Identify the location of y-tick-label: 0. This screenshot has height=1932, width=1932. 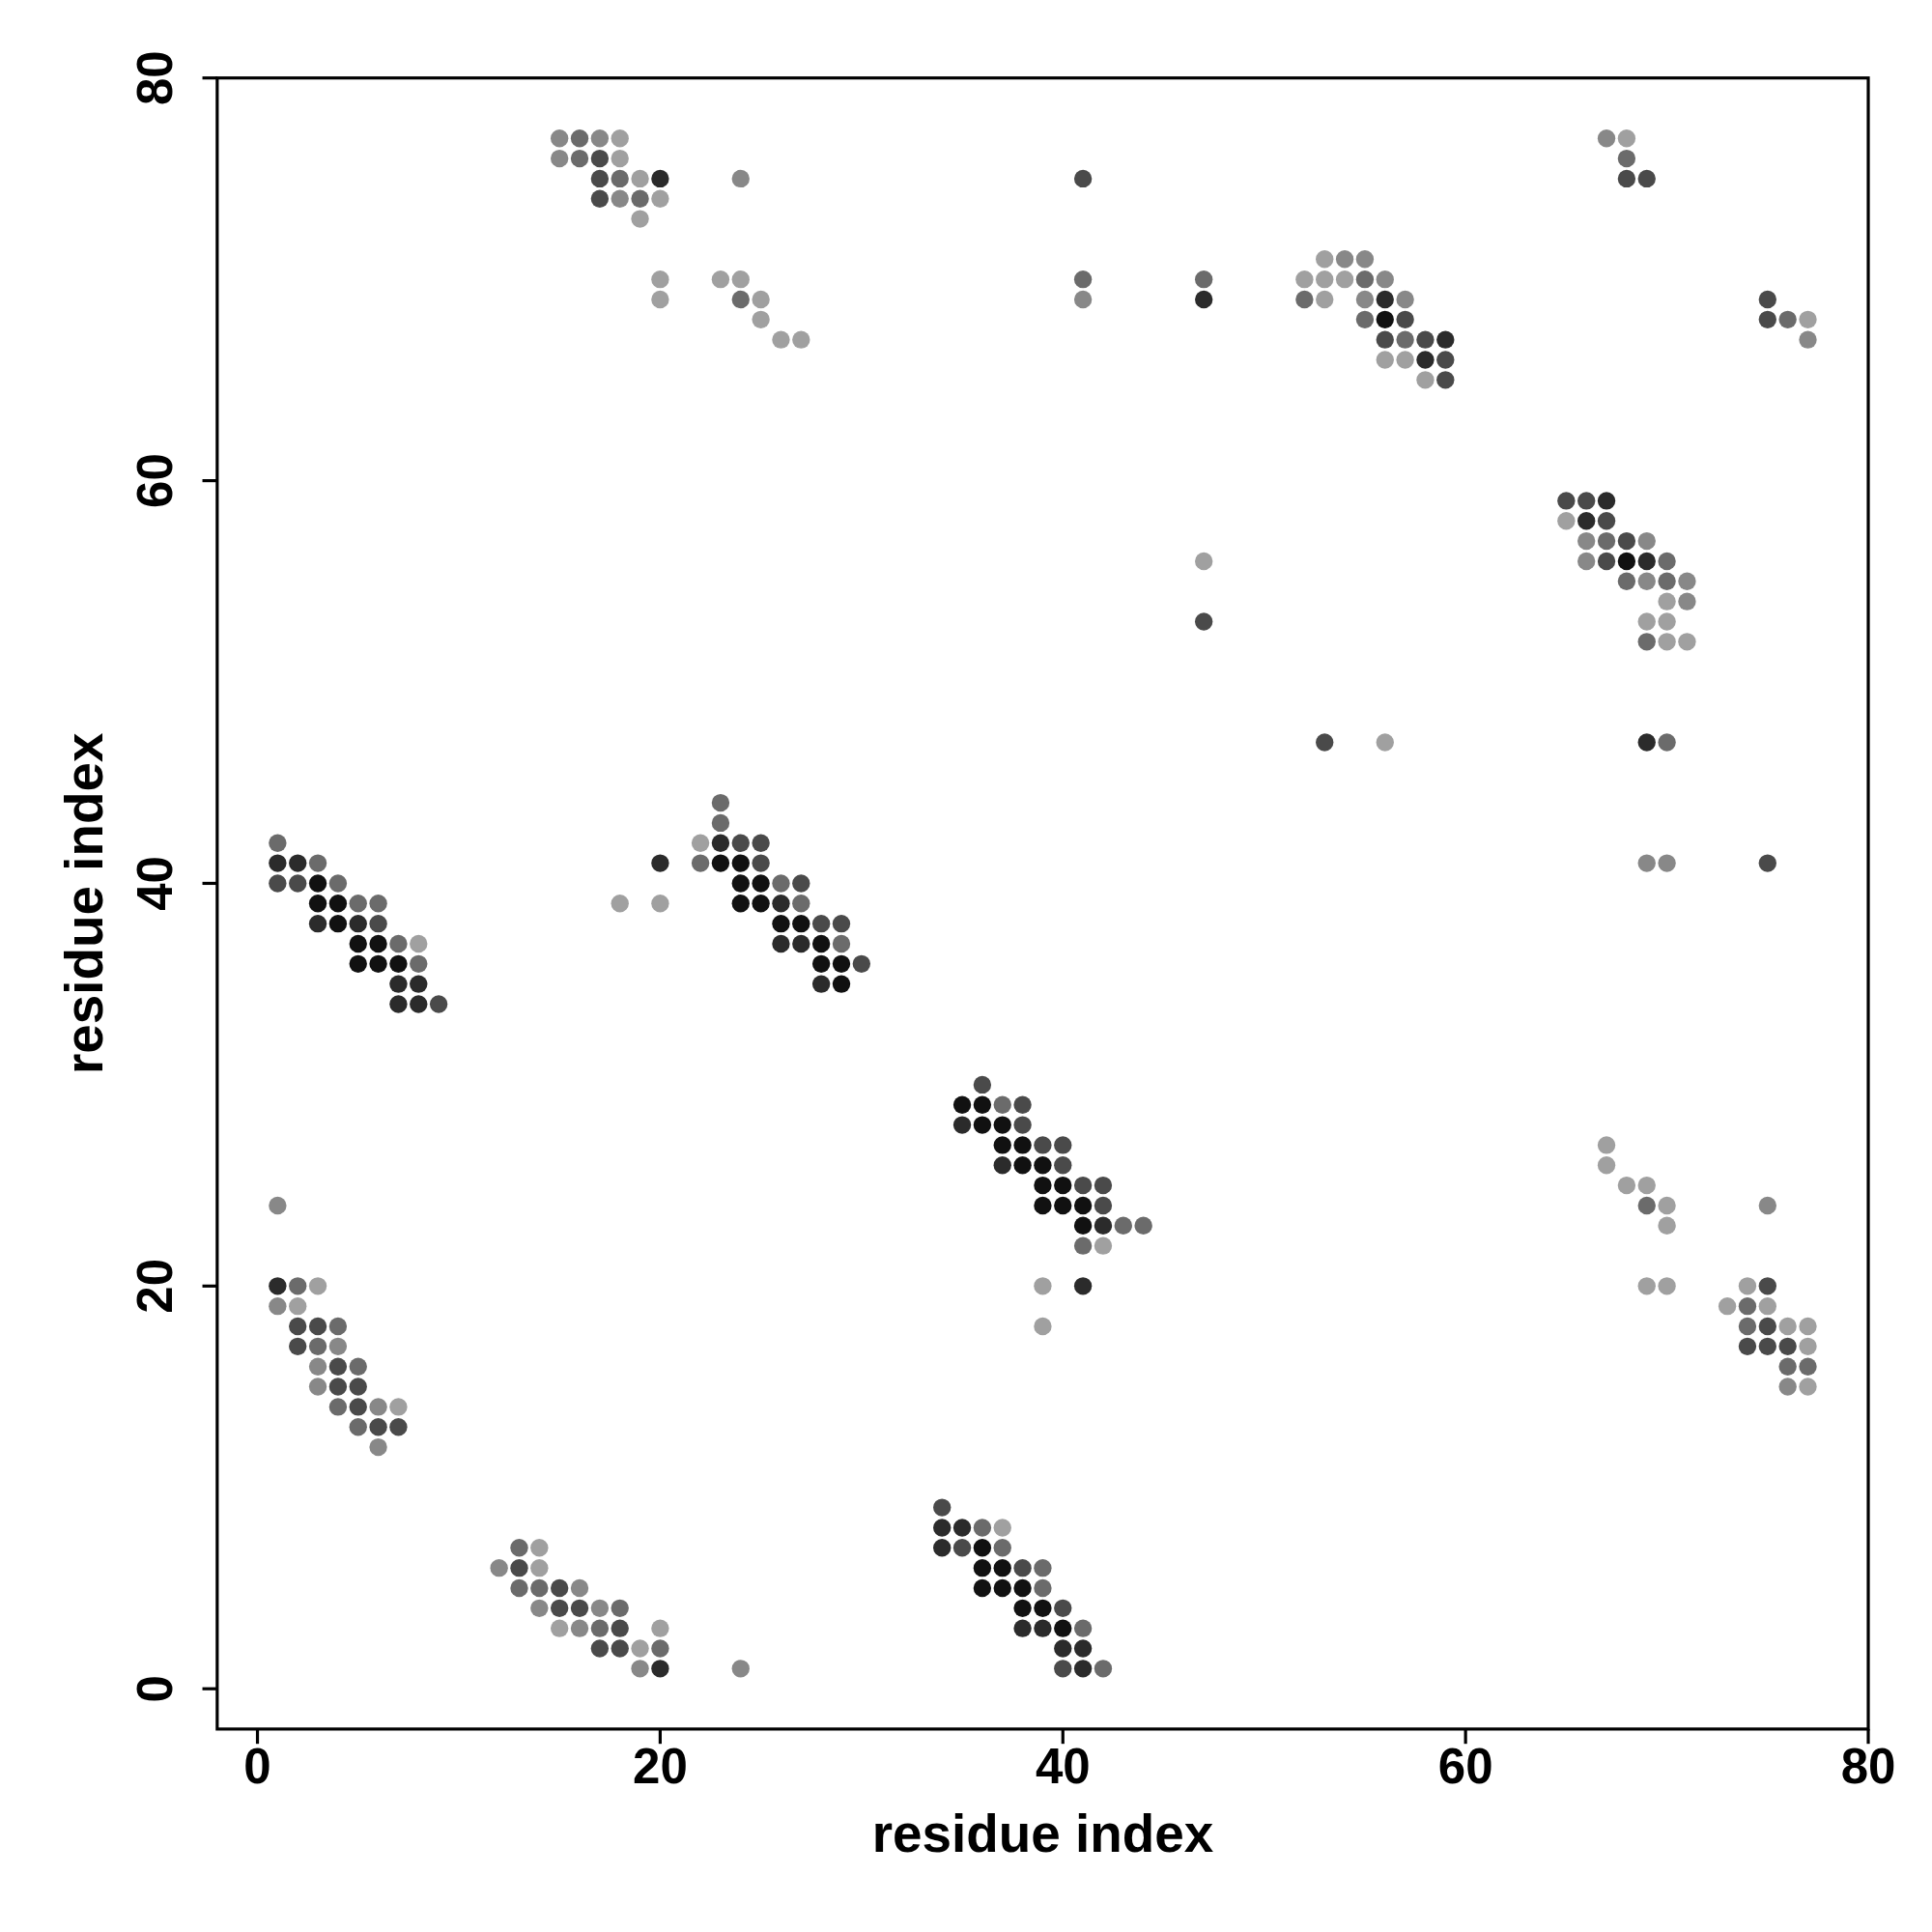
(155, 1689).